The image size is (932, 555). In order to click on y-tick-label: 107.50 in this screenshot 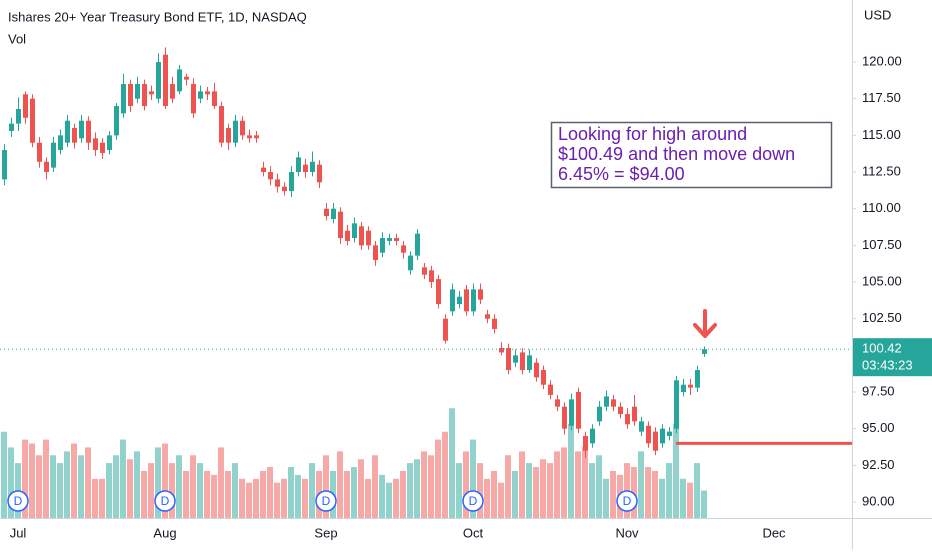, I will do `click(882, 244)`.